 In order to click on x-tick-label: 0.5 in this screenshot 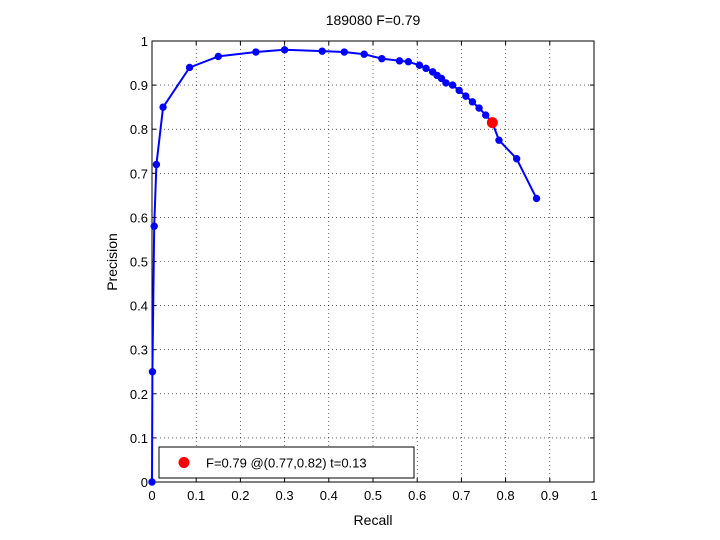, I will do `click(373, 495)`.